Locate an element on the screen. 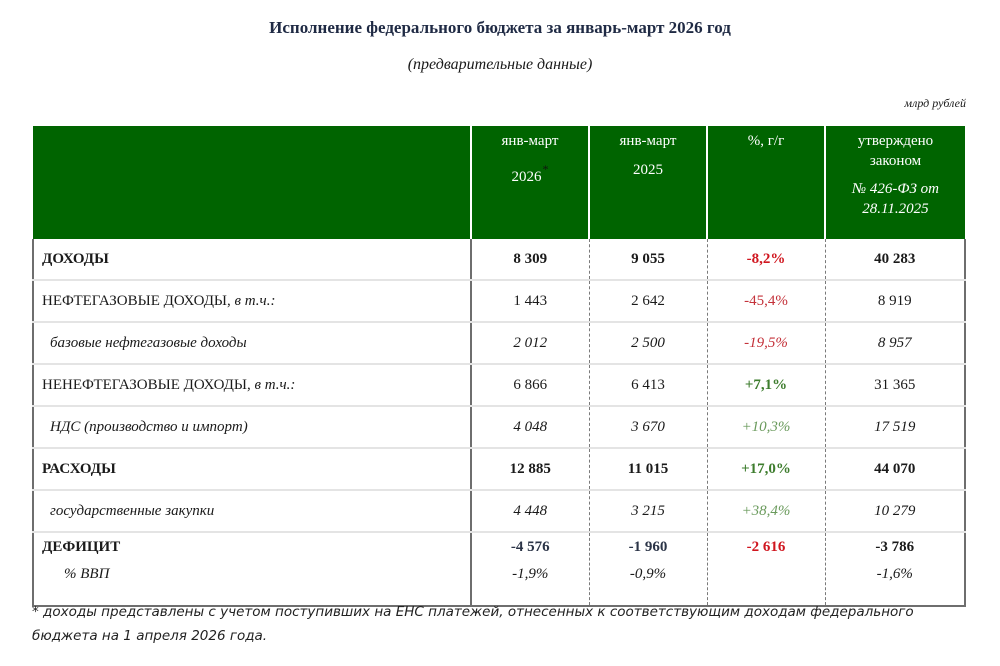 The image size is (1000, 666). cell-2025: 3 670 is located at coordinates (648, 427).